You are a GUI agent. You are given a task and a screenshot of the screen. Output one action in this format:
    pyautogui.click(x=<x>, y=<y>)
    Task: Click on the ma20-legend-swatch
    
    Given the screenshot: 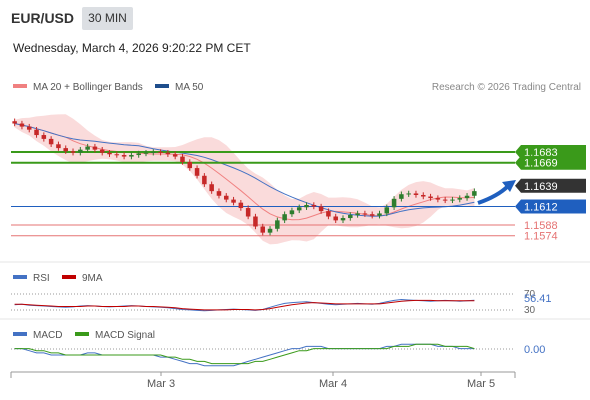 What is the action you would take?
    pyautogui.click(x=20, y=86)
    